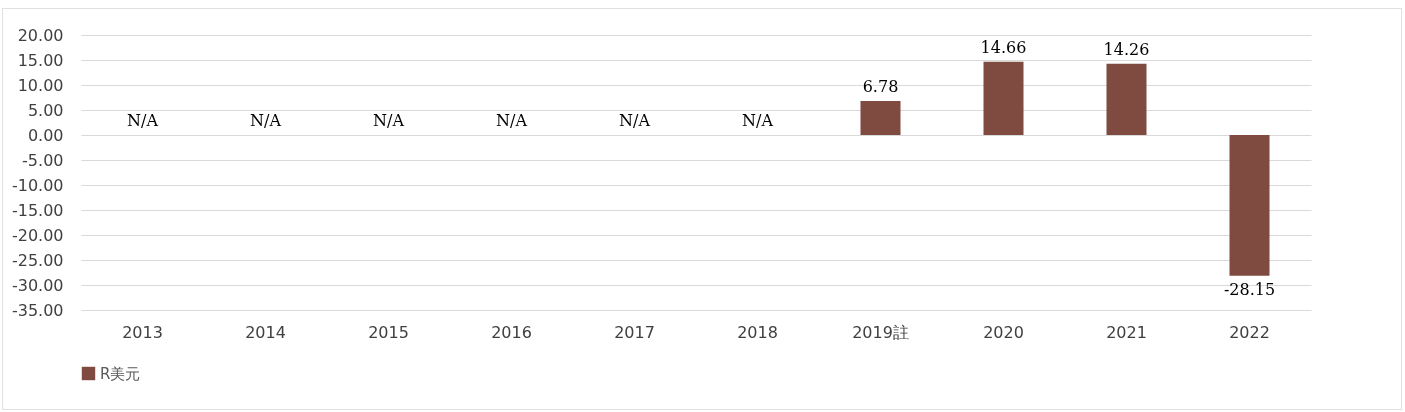  Describe the element at coordinates (1126, 49) in the screenshot. I see `data-label: 14.26` at that location.